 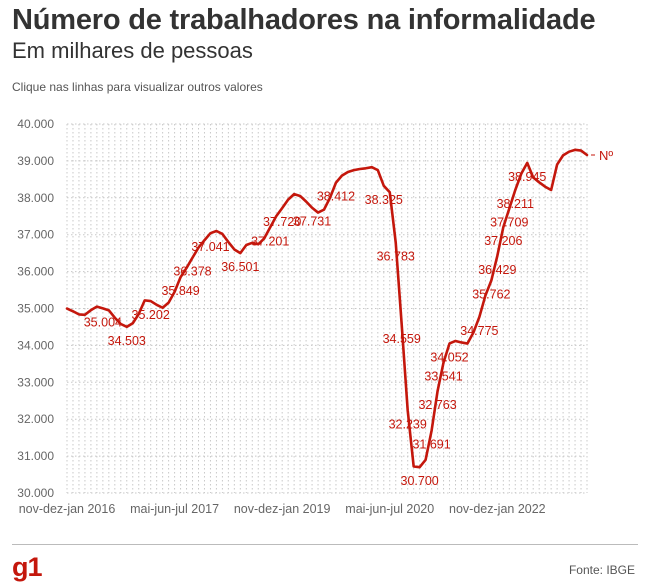 What do you see at coordinates (491, 294) in the screenshot?
I see `data-label: 35.762` at bounding box center [491, 294].